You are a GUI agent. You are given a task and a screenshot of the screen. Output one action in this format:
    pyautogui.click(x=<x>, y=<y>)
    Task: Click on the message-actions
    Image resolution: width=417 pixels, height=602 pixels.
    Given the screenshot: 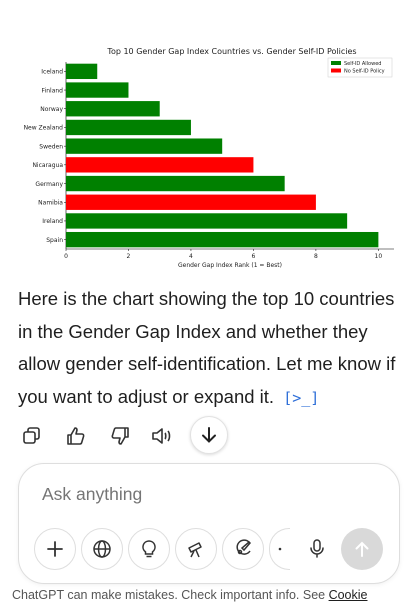 What is the action you would take?
    pyautogui.click(x=138, y=436)
    